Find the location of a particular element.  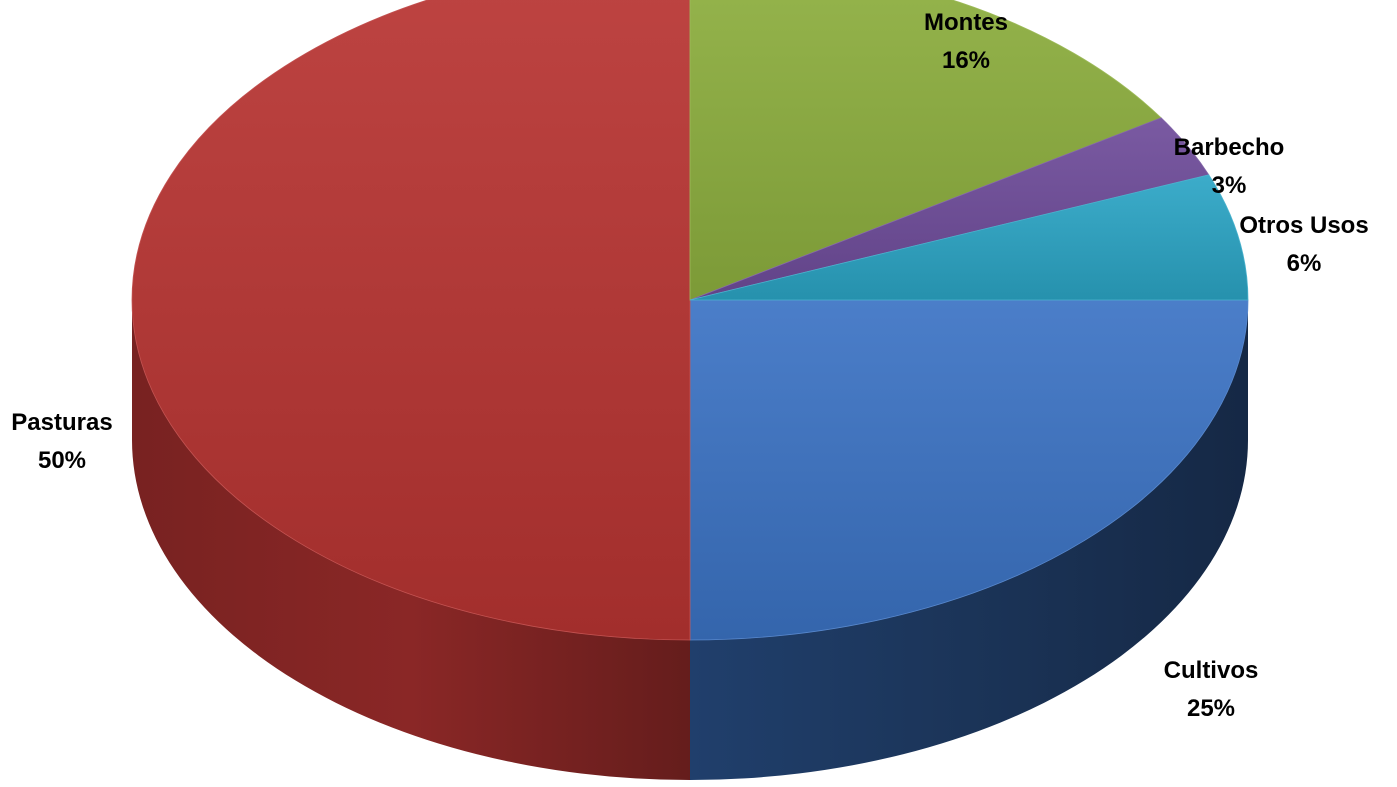

slice-label-montes: Montes 16% is located at coordinates (966, 41).